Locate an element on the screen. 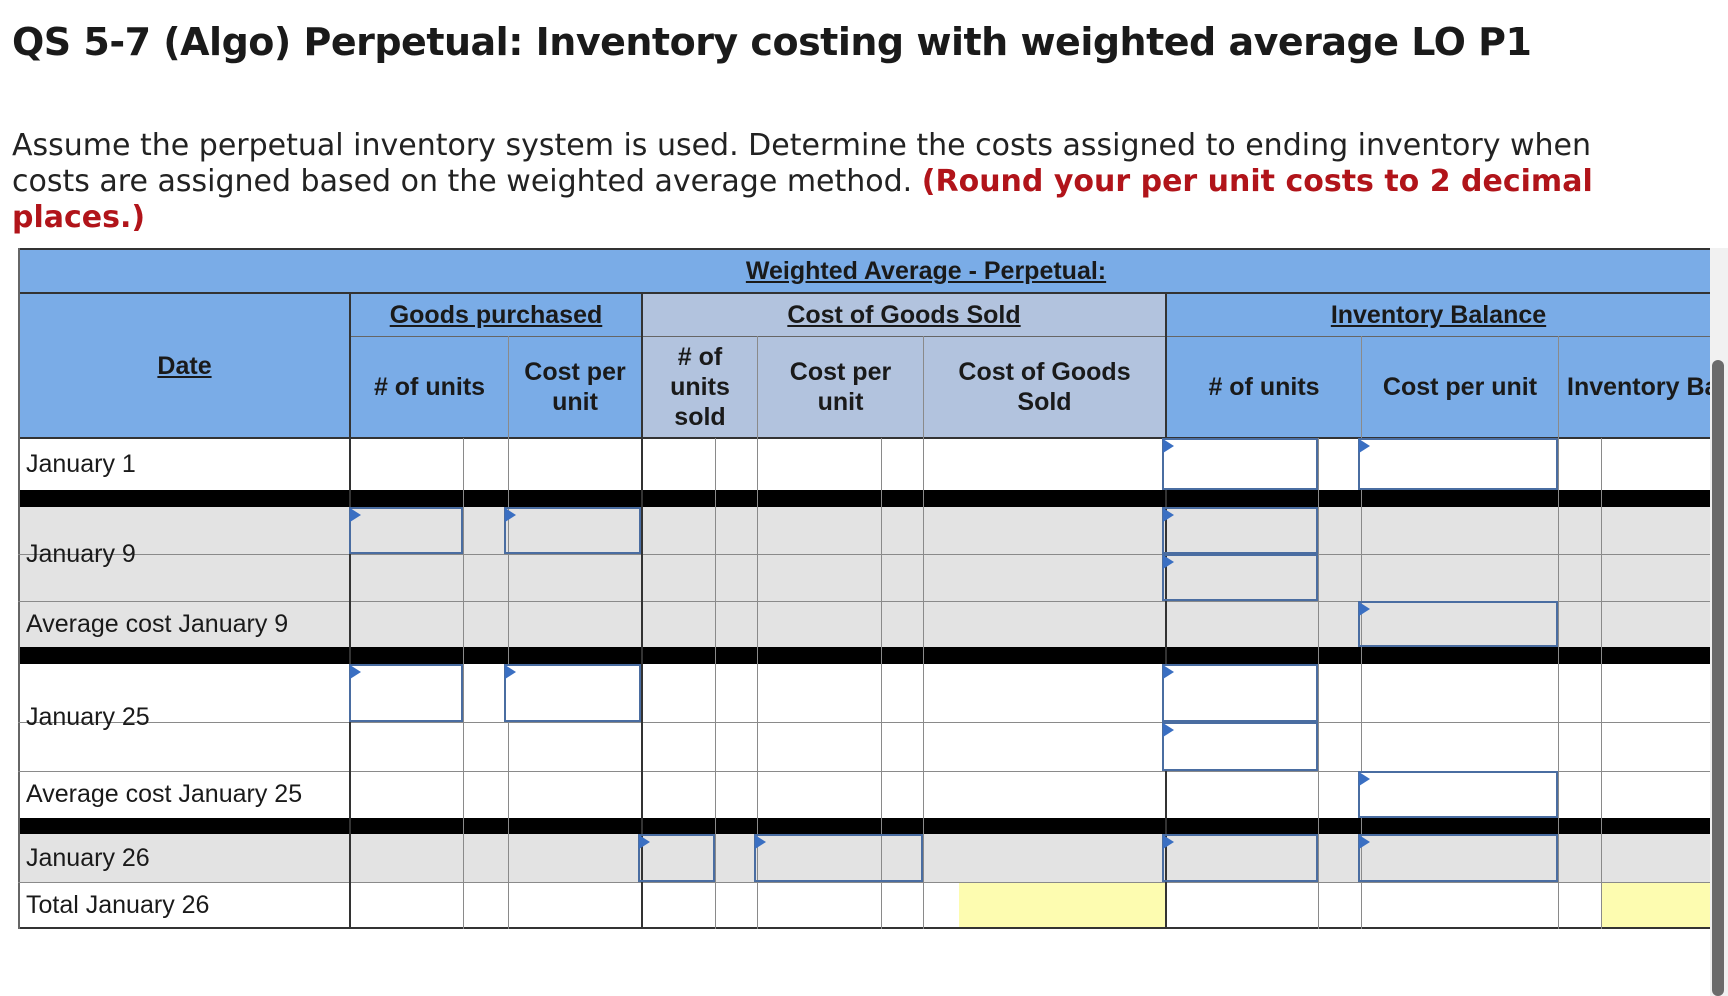 The width and height of the screenshot is (1728, 996). row-label-avg-jan25: Average cost January 25 is located at coordinates (164, 794).